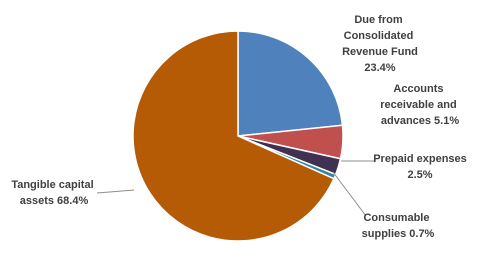  I want to click on data-label-name: Prepaid expenses, so click(420, 159).